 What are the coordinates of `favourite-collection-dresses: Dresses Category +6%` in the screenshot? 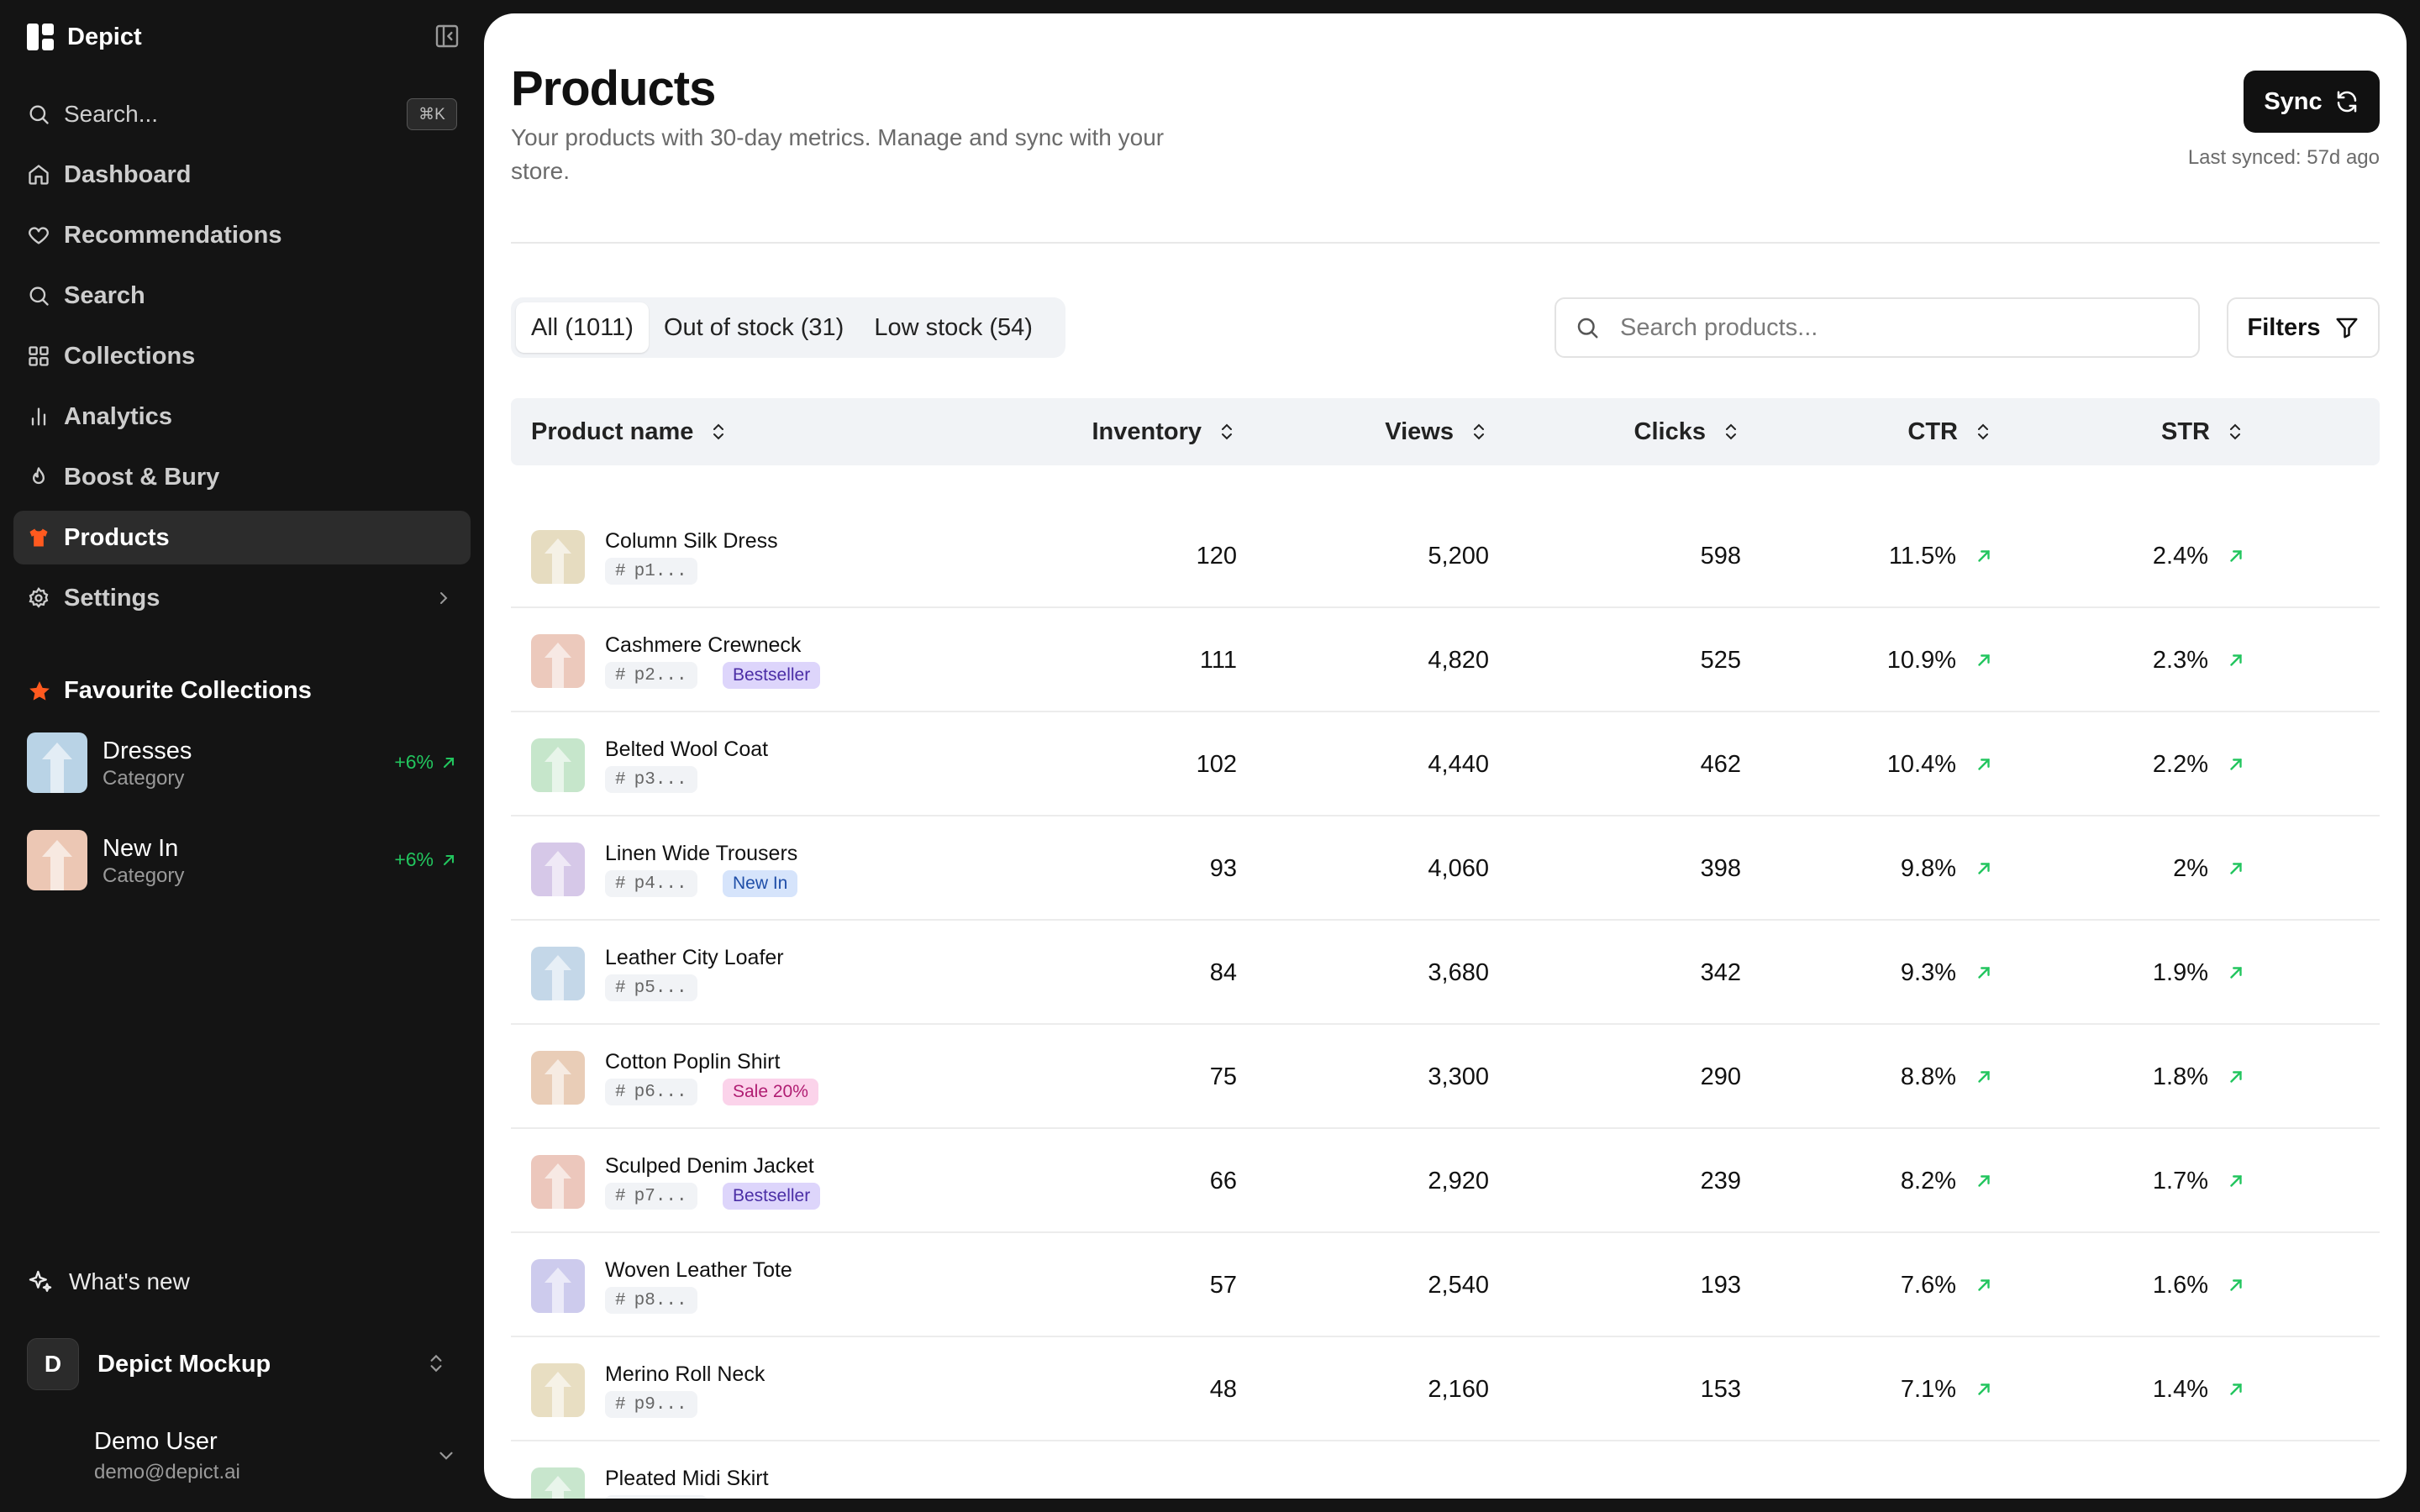 It's located at (242, 764).